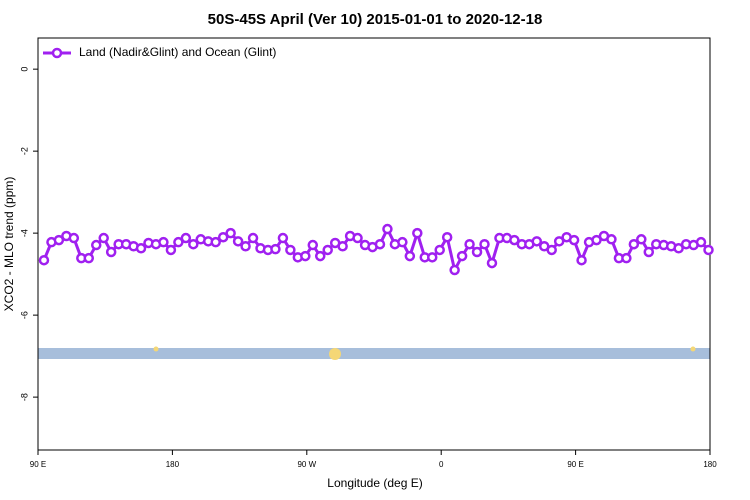  Describe the element at coordinates (306, 464) in the screenshot. I see `x-tick-label: 90 W` at that location.